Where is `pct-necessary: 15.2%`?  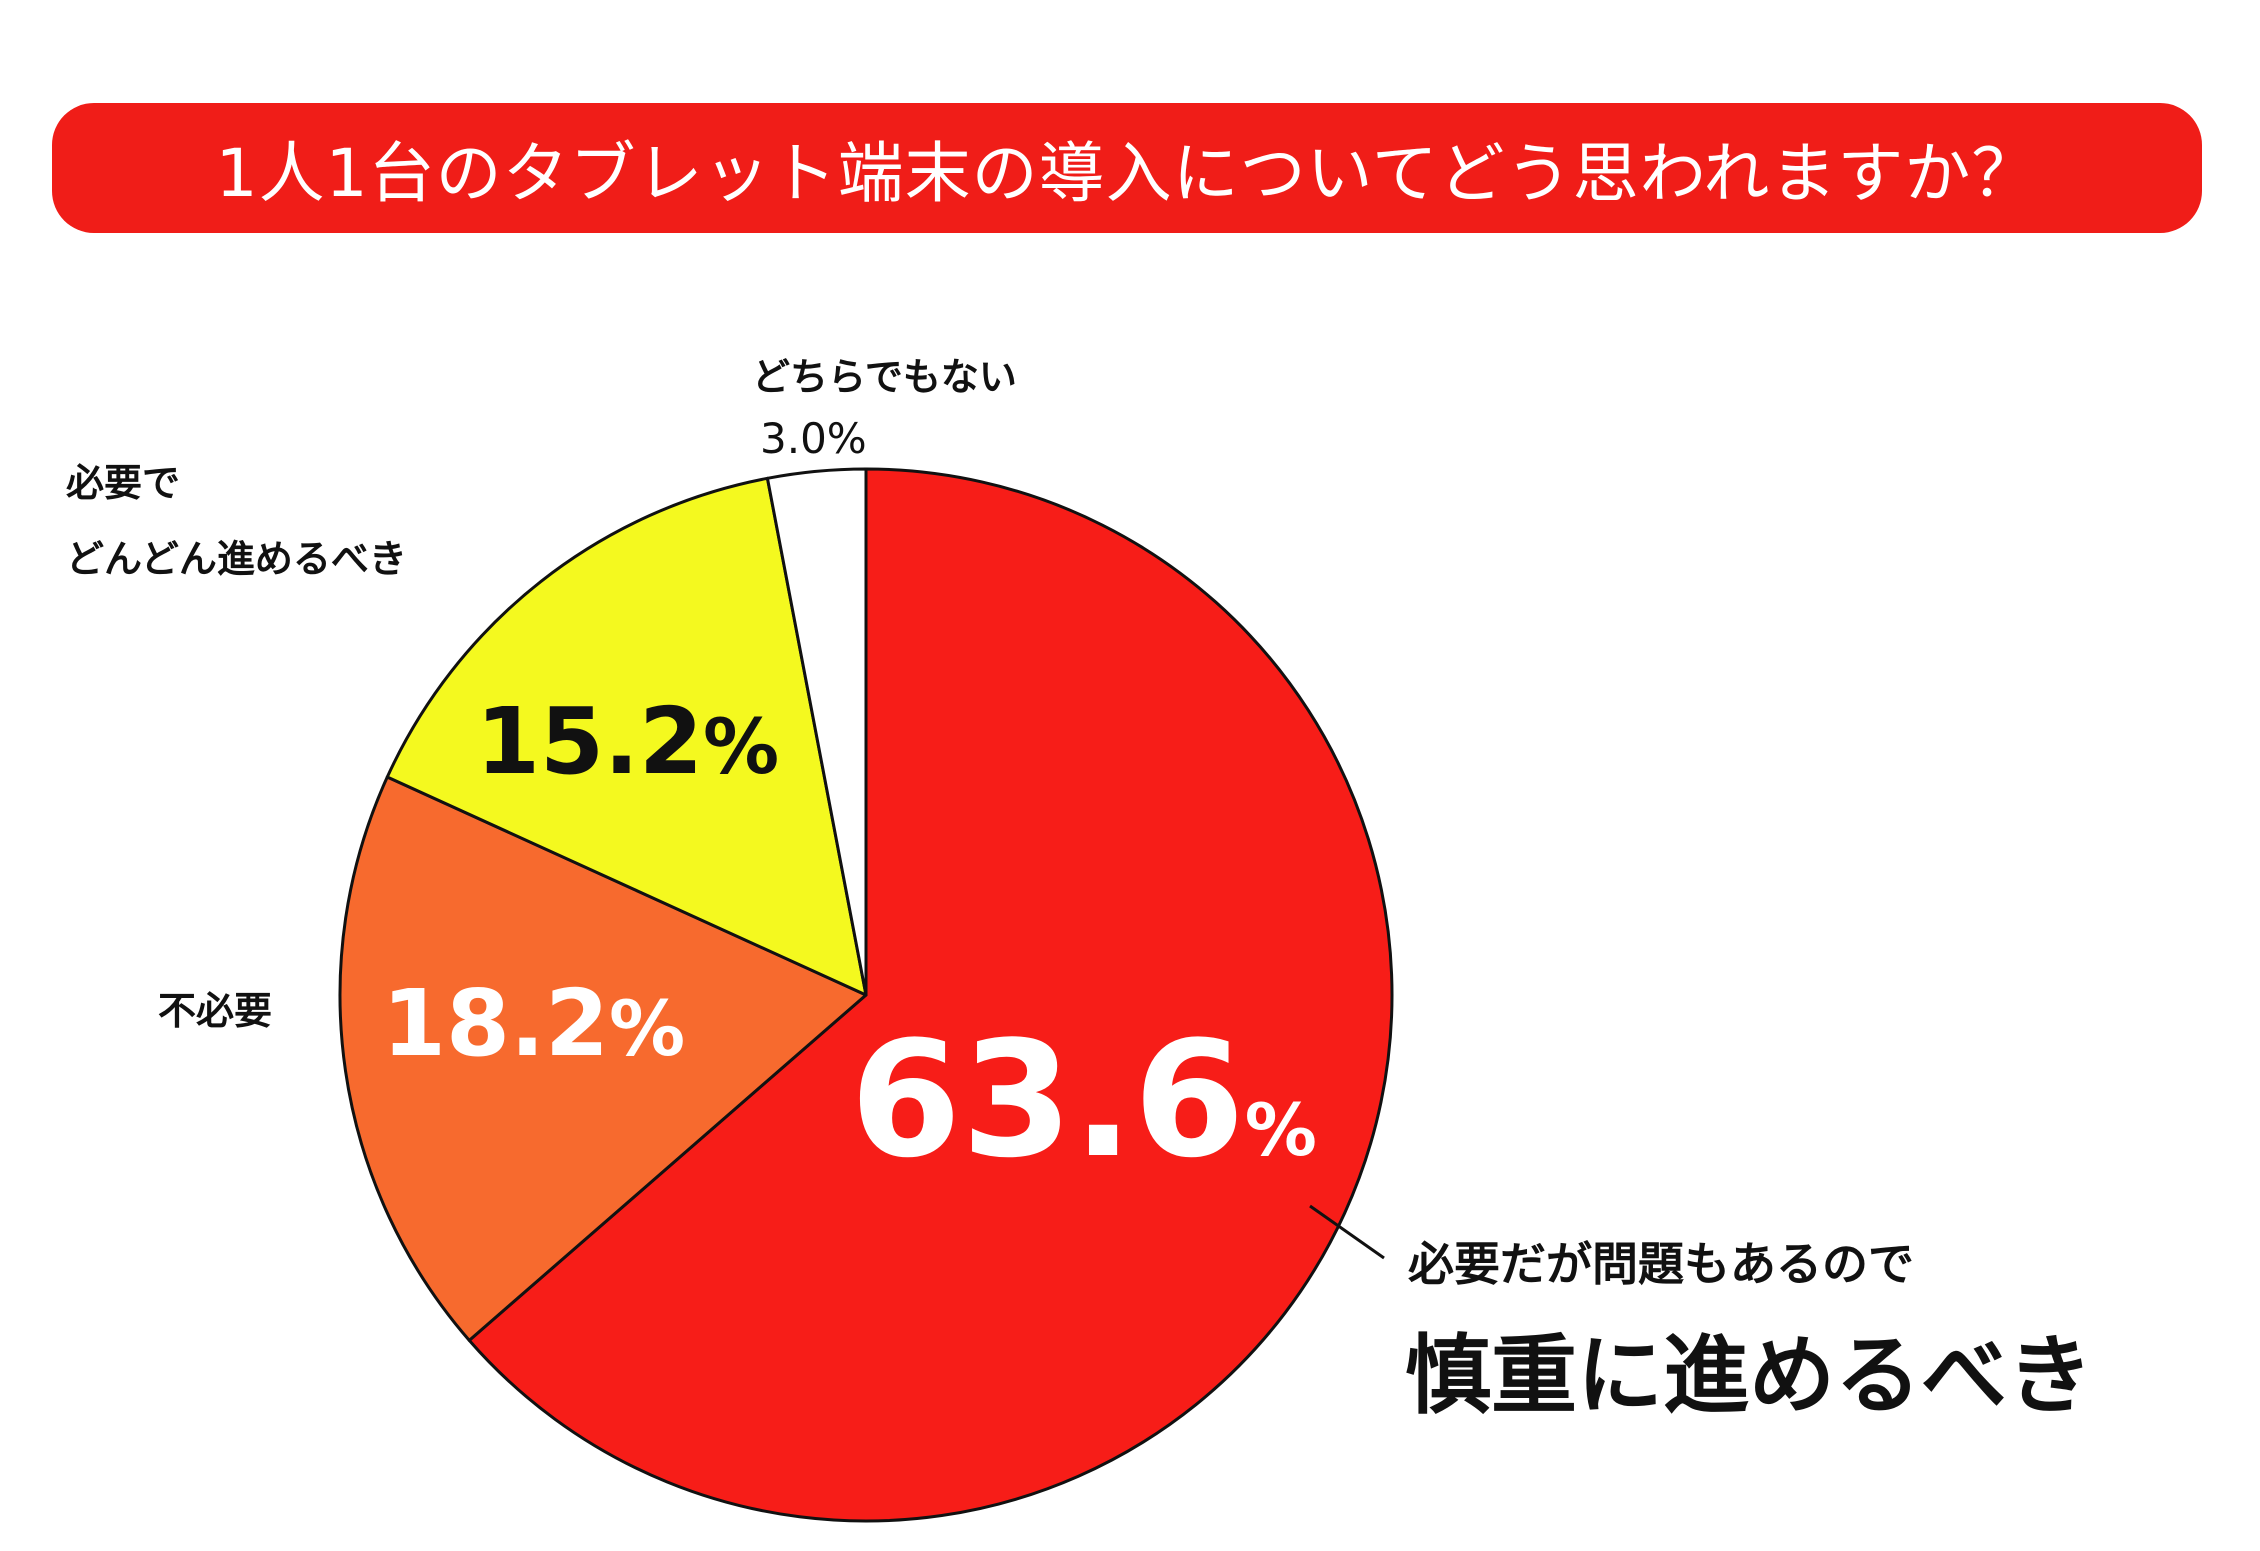 pct-necessary: 15.2% is located at coordinates (627, 742).